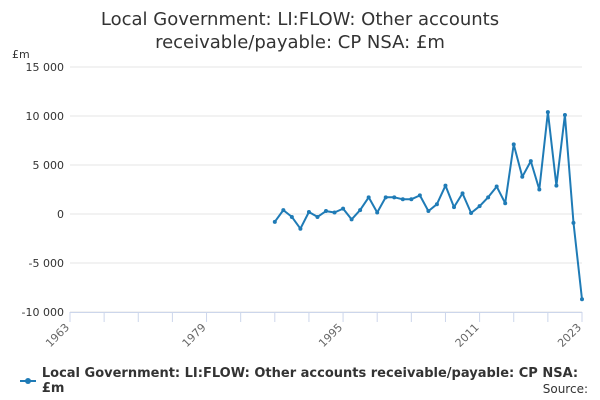 The image size is (600, 400). Describe the element at coordinates (300, 42) in the screenshot. I see `chart-title-line-2: receivable/payable: CP NSA: £m` at that location.